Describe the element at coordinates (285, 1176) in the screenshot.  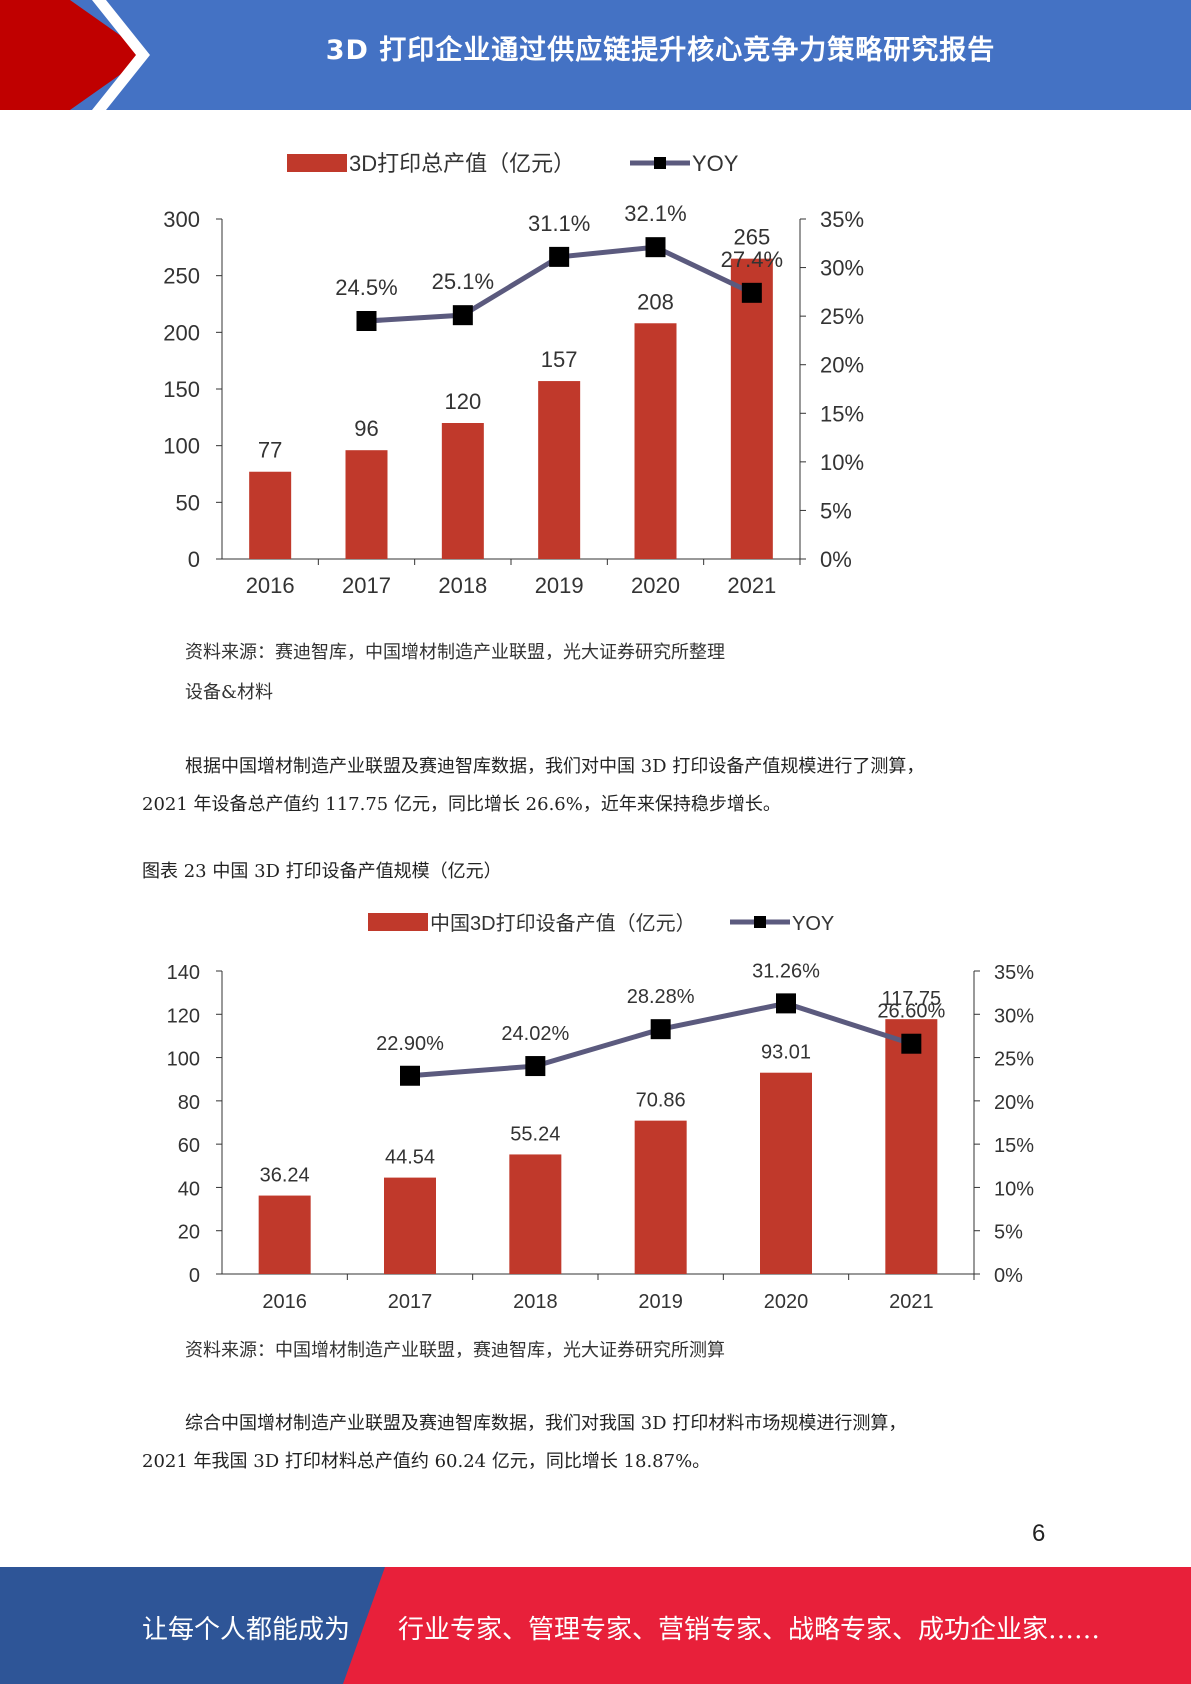
I see `bar-value-label: 36.24` at that location.